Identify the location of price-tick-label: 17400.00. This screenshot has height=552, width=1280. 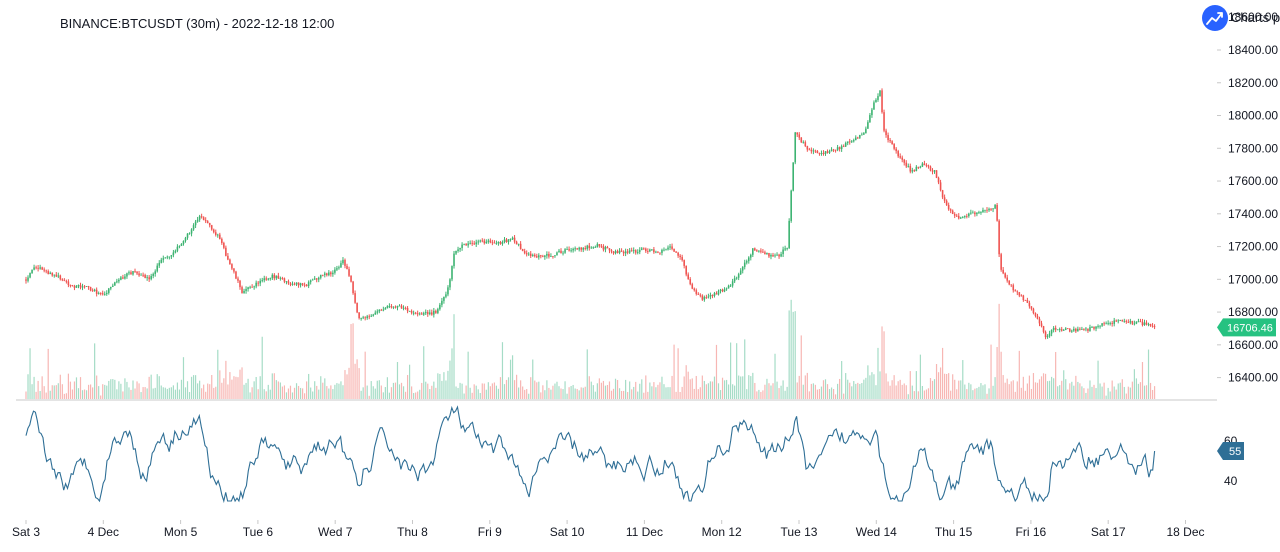
(1253, 214).